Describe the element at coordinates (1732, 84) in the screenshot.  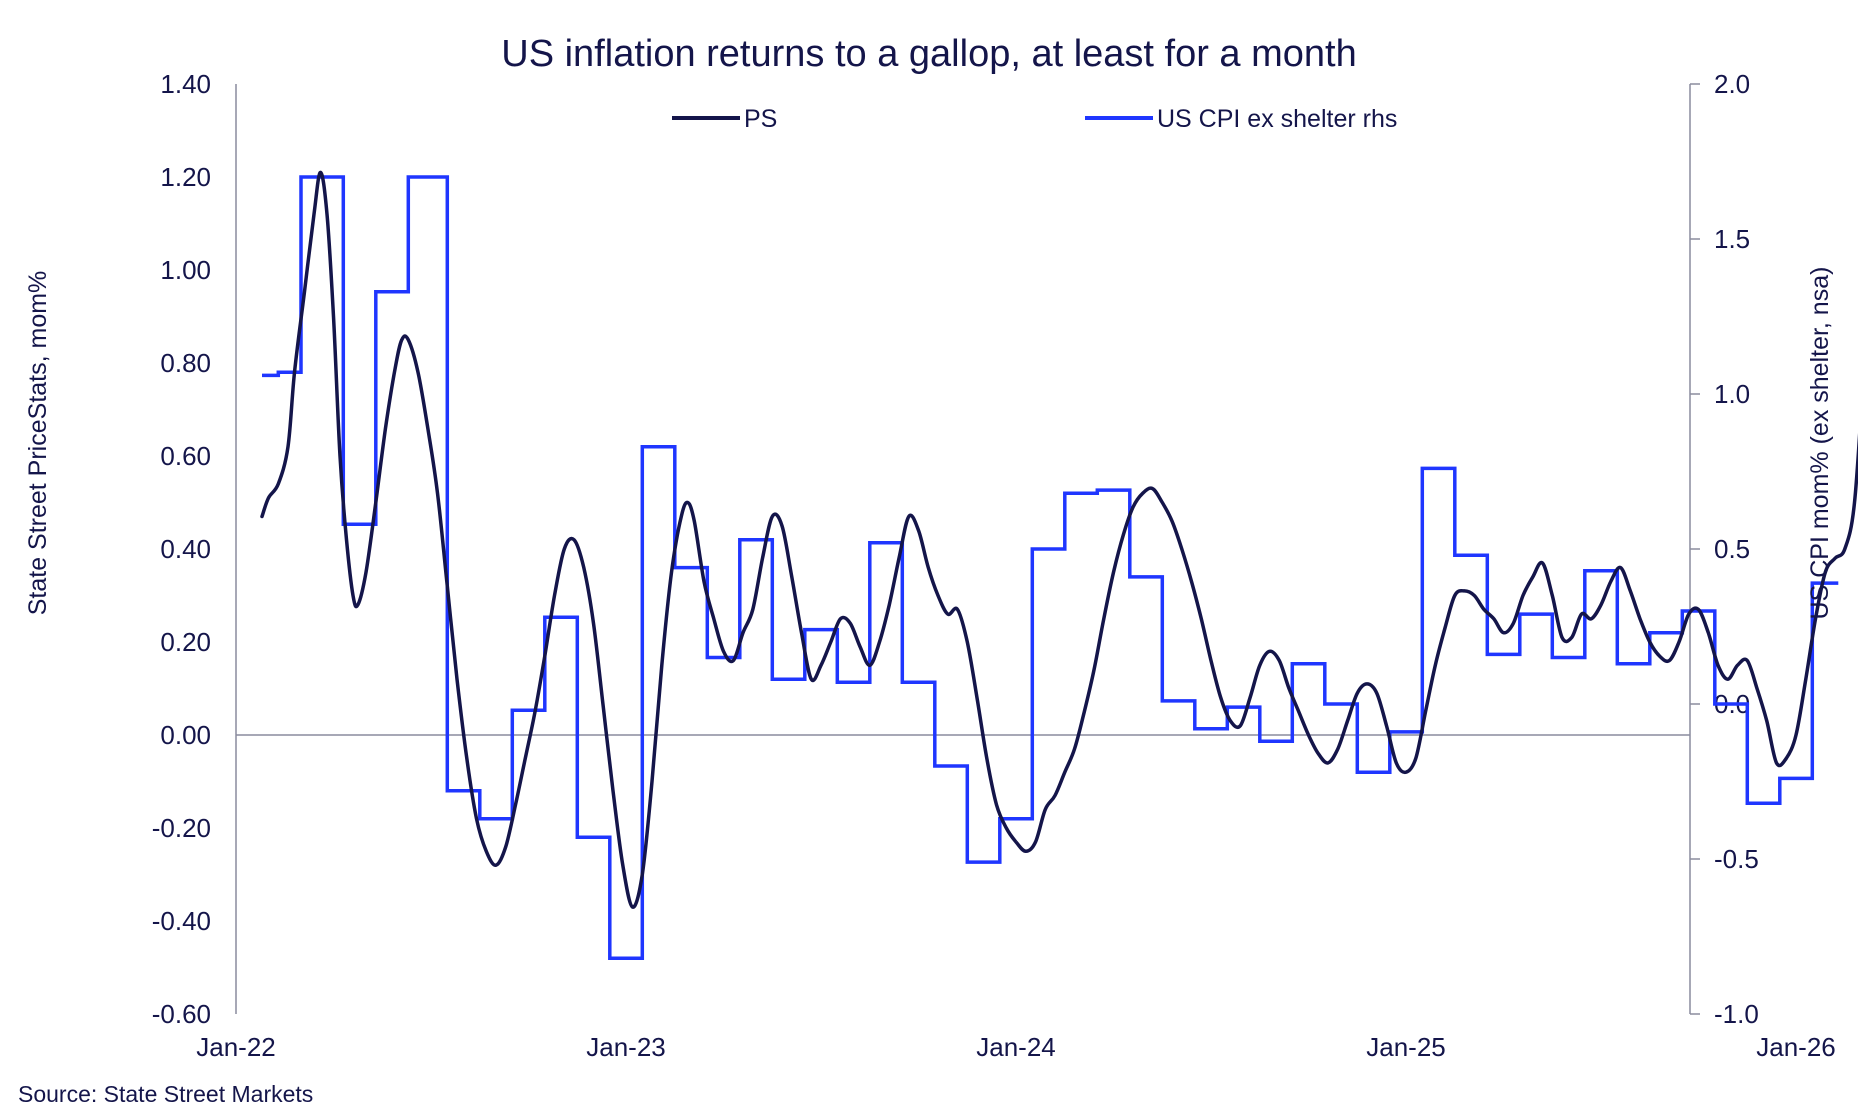
I see `right-y-tick-label: 2.0` at that location.